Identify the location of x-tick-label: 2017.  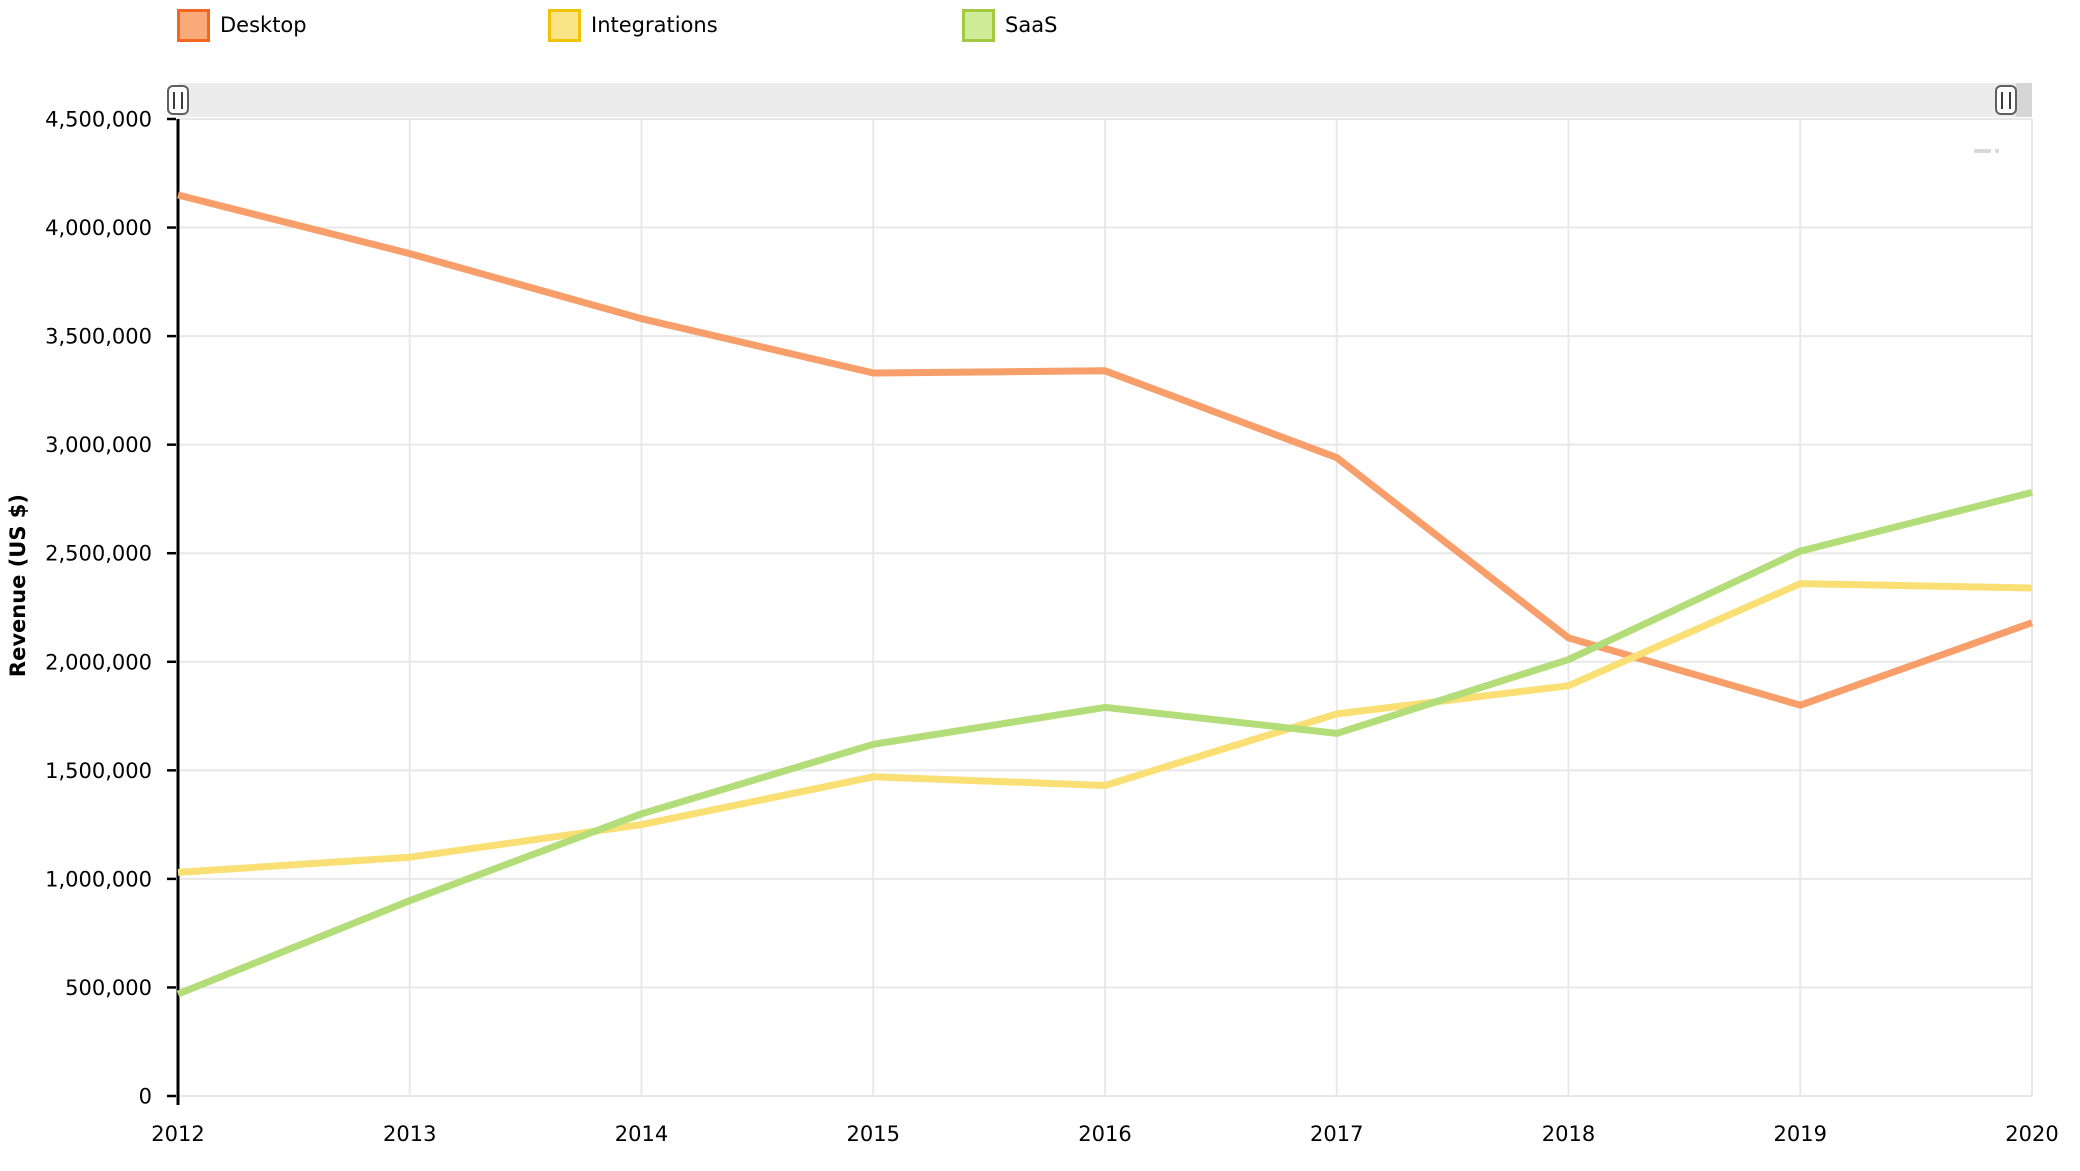
(1336, 1134).